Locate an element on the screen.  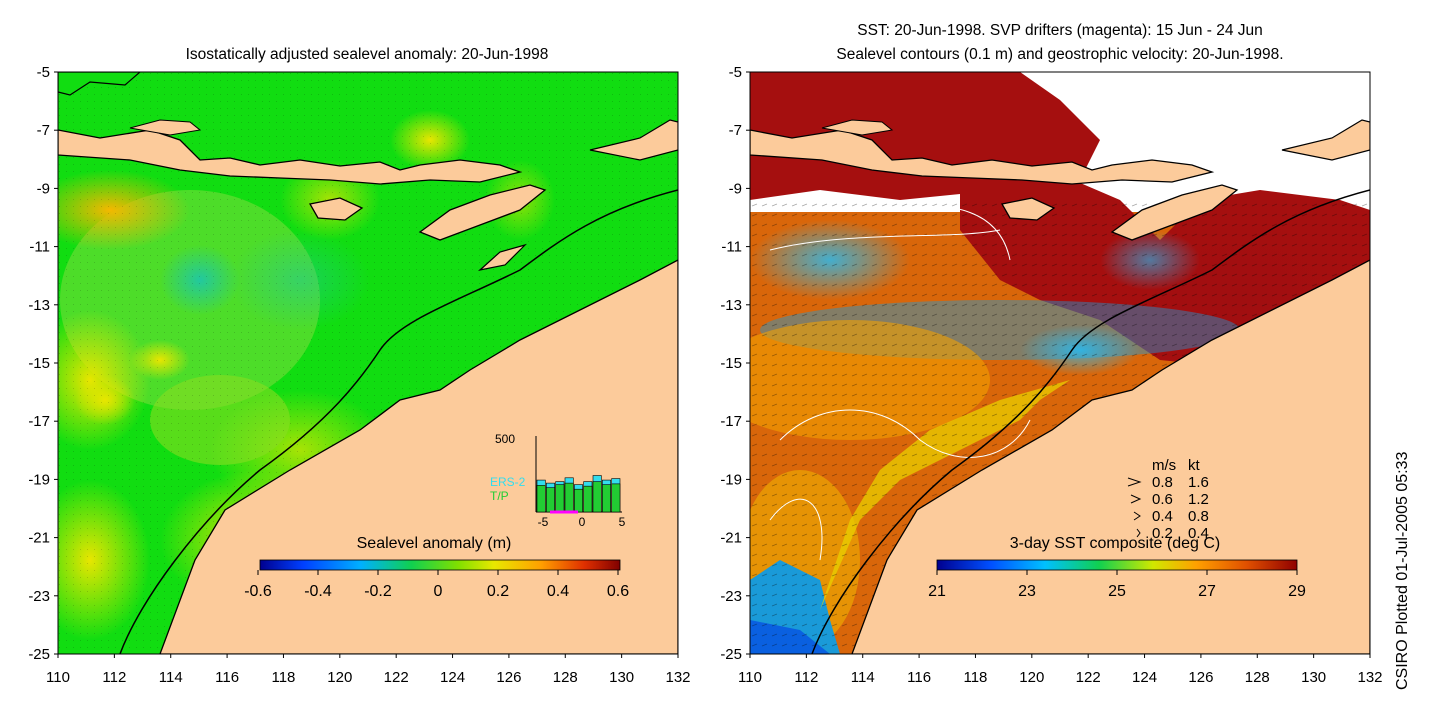
right-x-tick-label: 130 is located at coordinates (1313, 677).